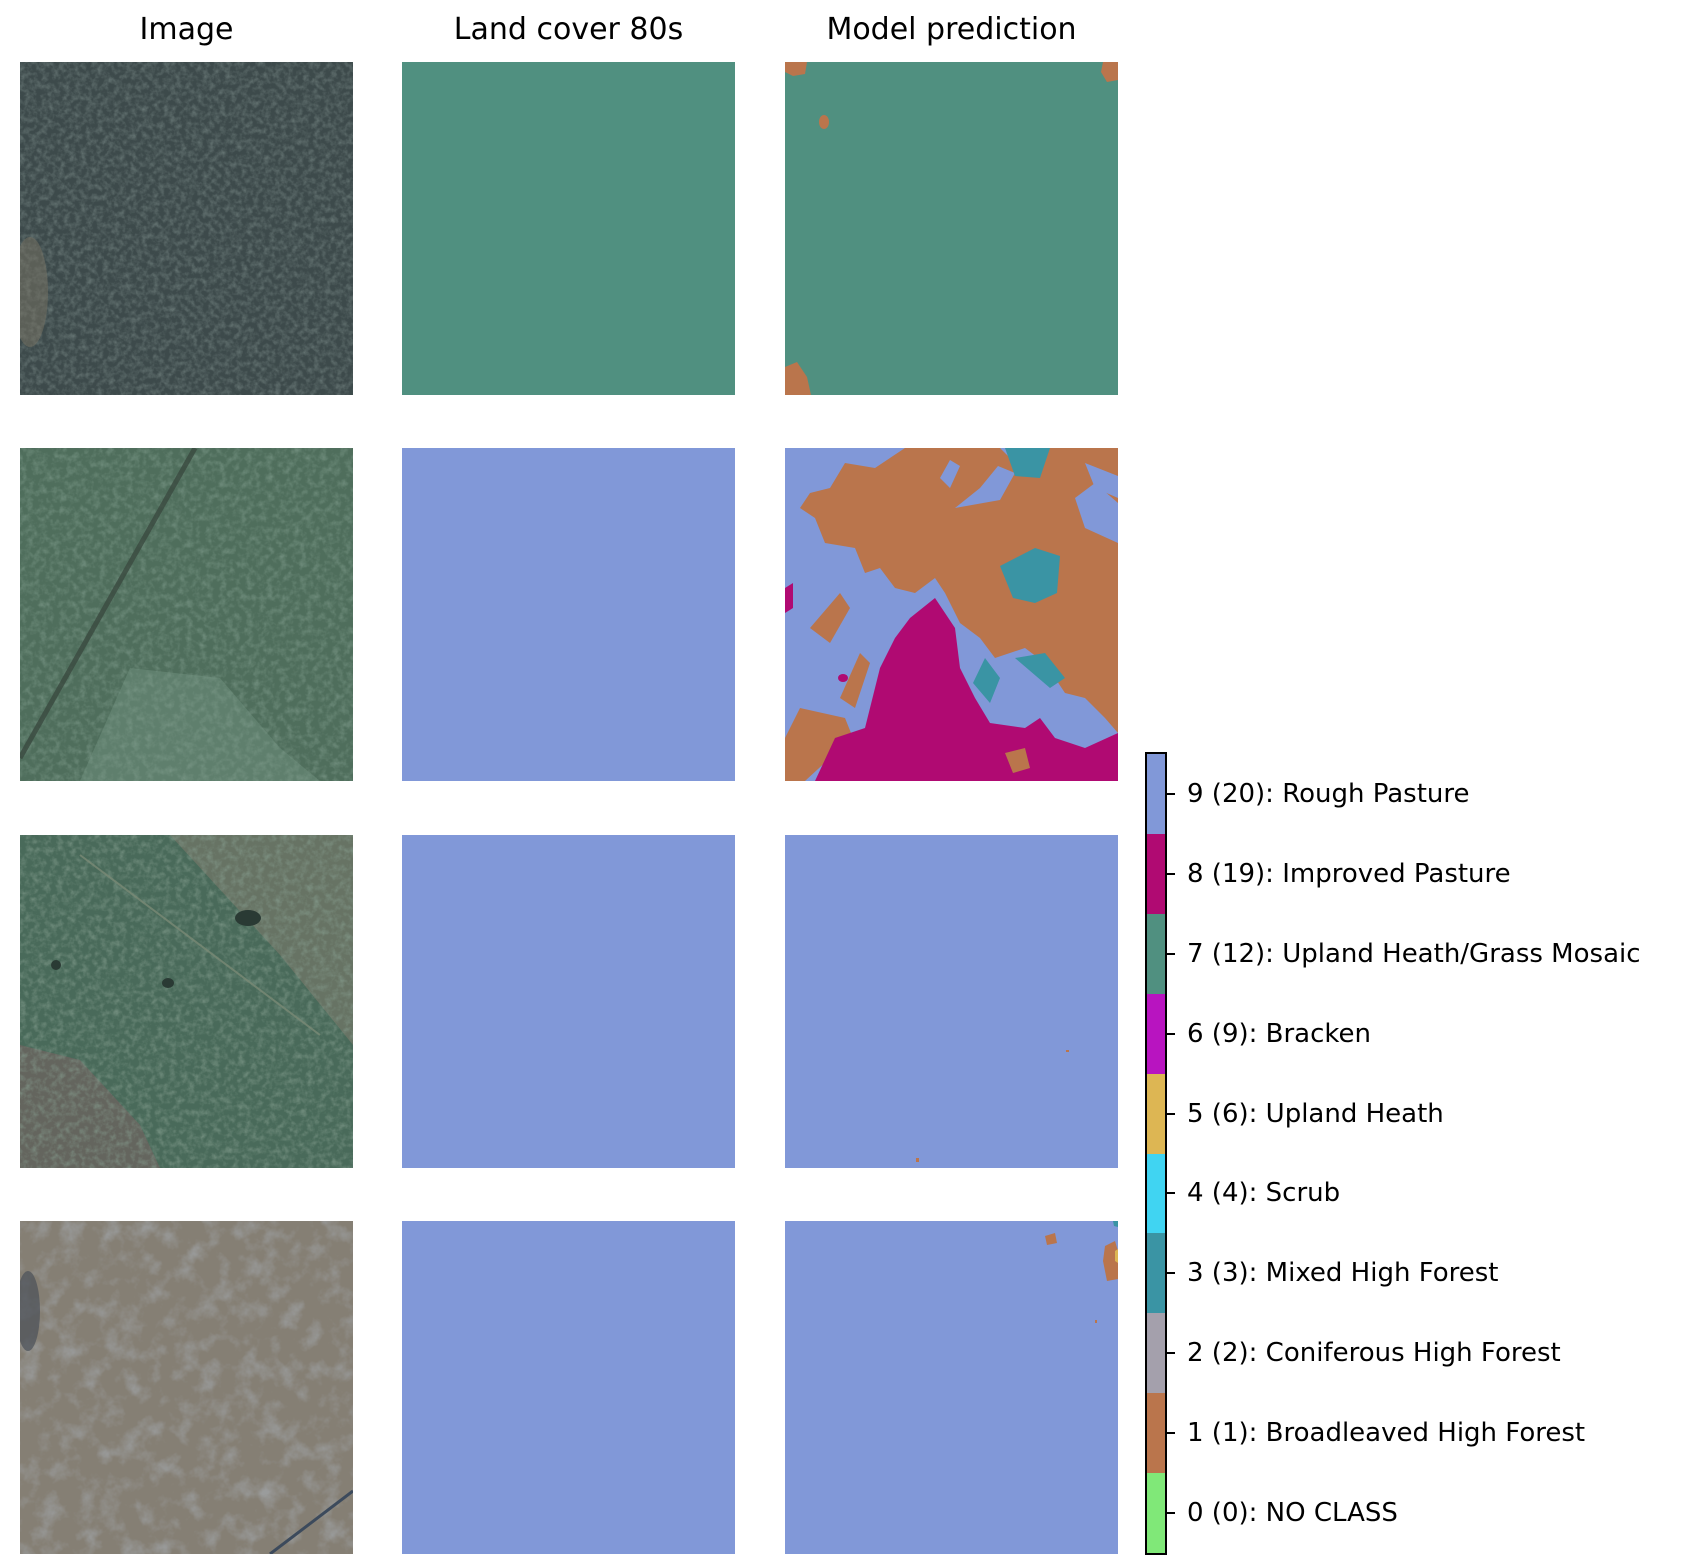 Image resolution: width=1685 pixels, height=1568 pixels. What do you see at coordinates (951, 29) in the screenshot?
I see `column-title-model-prediction: Model prediction` at bounding box center [951, 29].